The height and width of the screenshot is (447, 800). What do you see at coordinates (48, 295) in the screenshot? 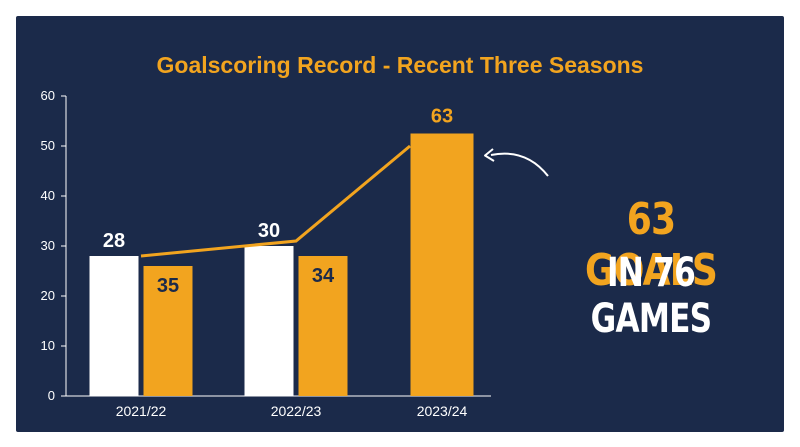
I see `y-tick-label: 20` at bounding box center [48, 295].